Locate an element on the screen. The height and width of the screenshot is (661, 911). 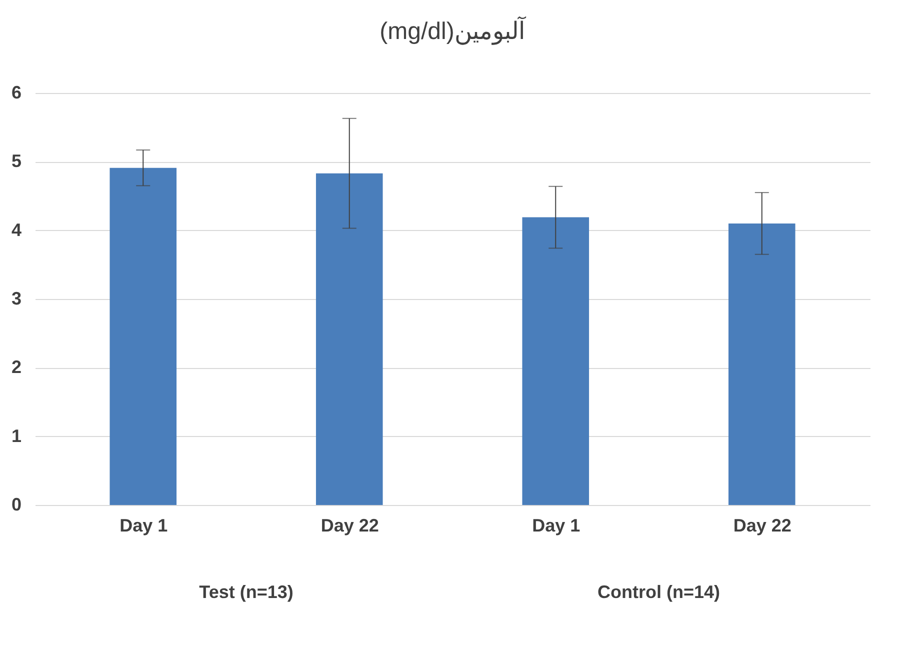
y-tick-label: 4 is located at coordinates (16, 230).